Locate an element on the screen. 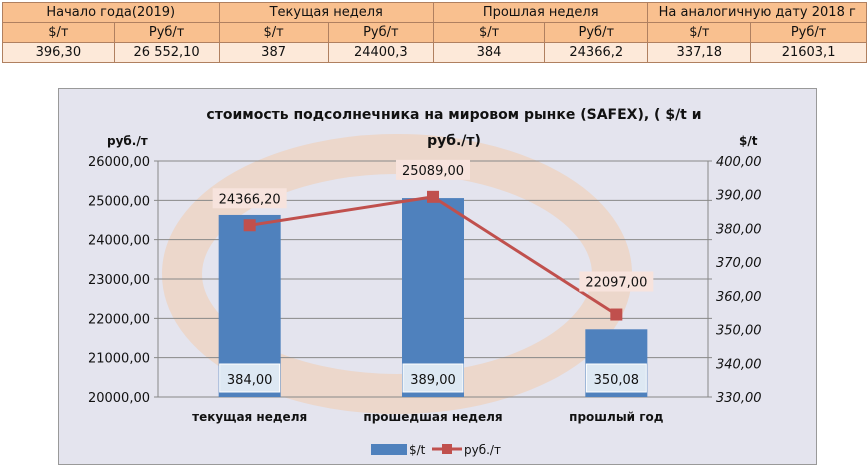 This screenshot has height=468, width=867. value-cell: 384 is located at coordinates (489, 52).